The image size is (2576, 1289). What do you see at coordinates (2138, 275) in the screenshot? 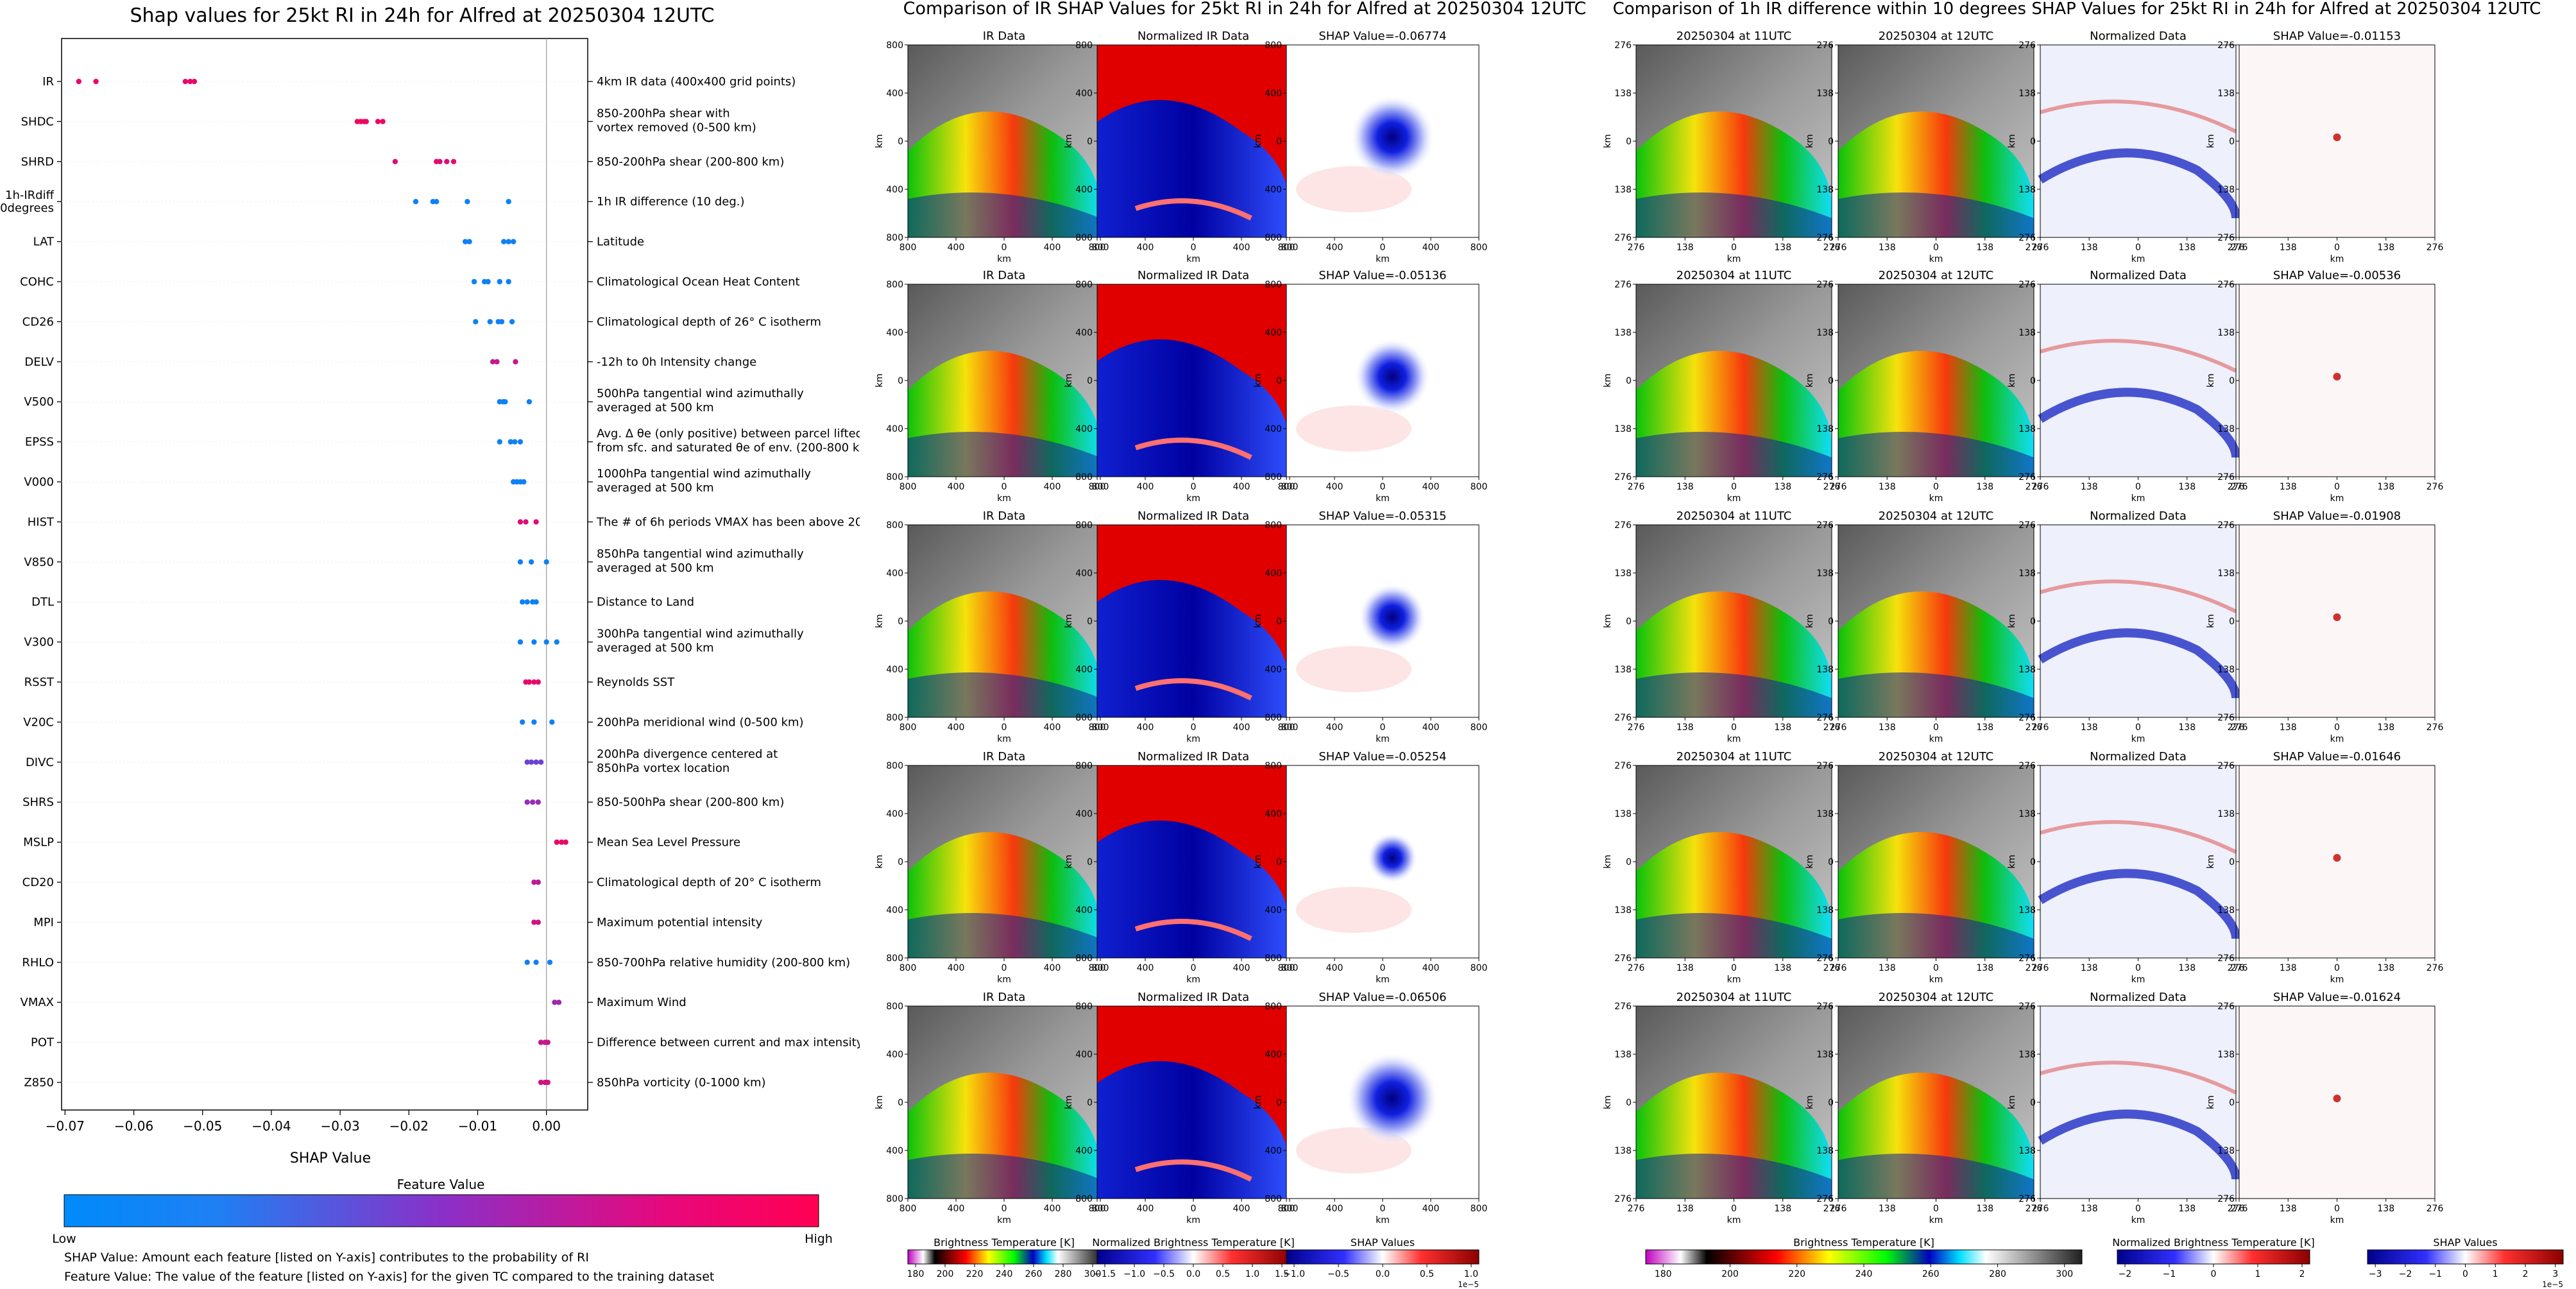
I see `panel-title: Normalized Data` at bounding box center [2138, 275].